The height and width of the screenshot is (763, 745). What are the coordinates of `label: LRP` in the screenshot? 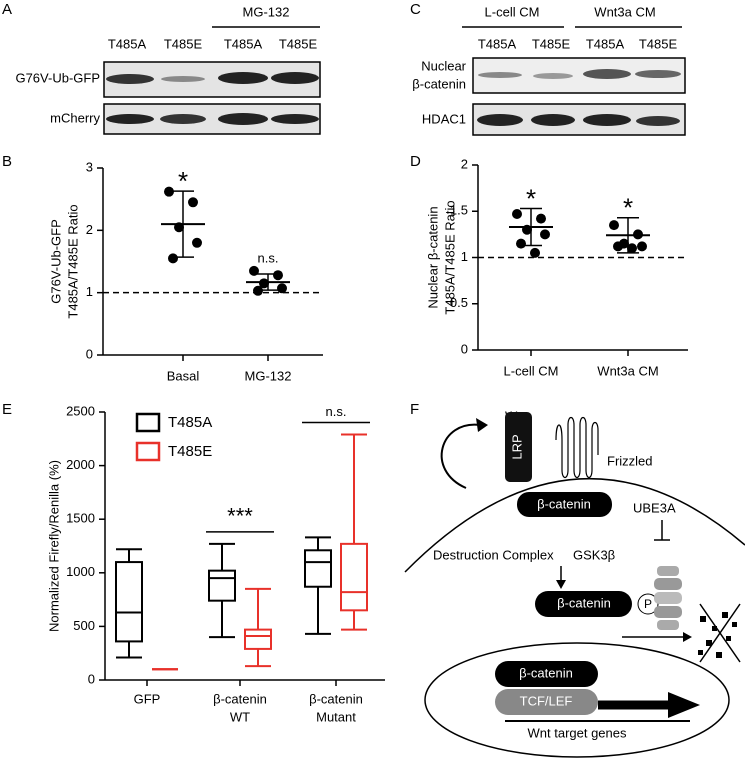 It's located at (516, 446).